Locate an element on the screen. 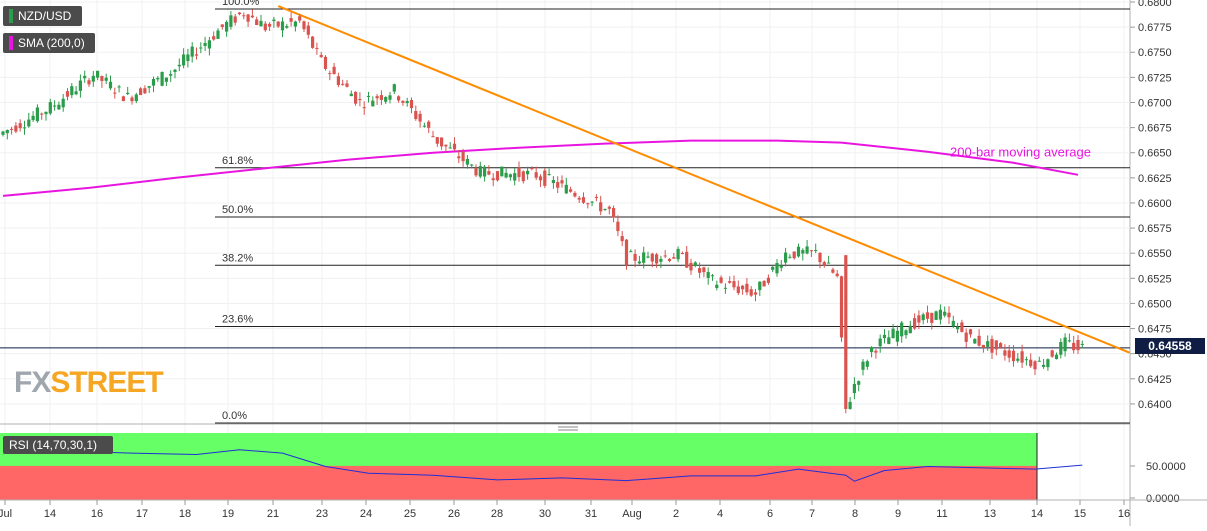 The width and height of the screenshot is (1207, 531). sma-200-line is located at coordinates (540, 168).